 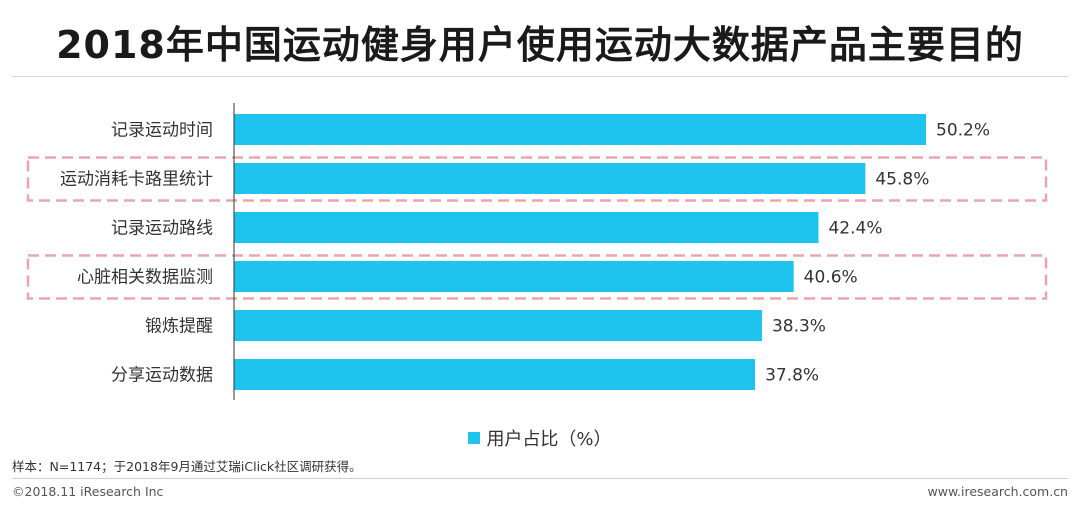 I want to click on value-label: 37.8%, so click(x=792, y=376).